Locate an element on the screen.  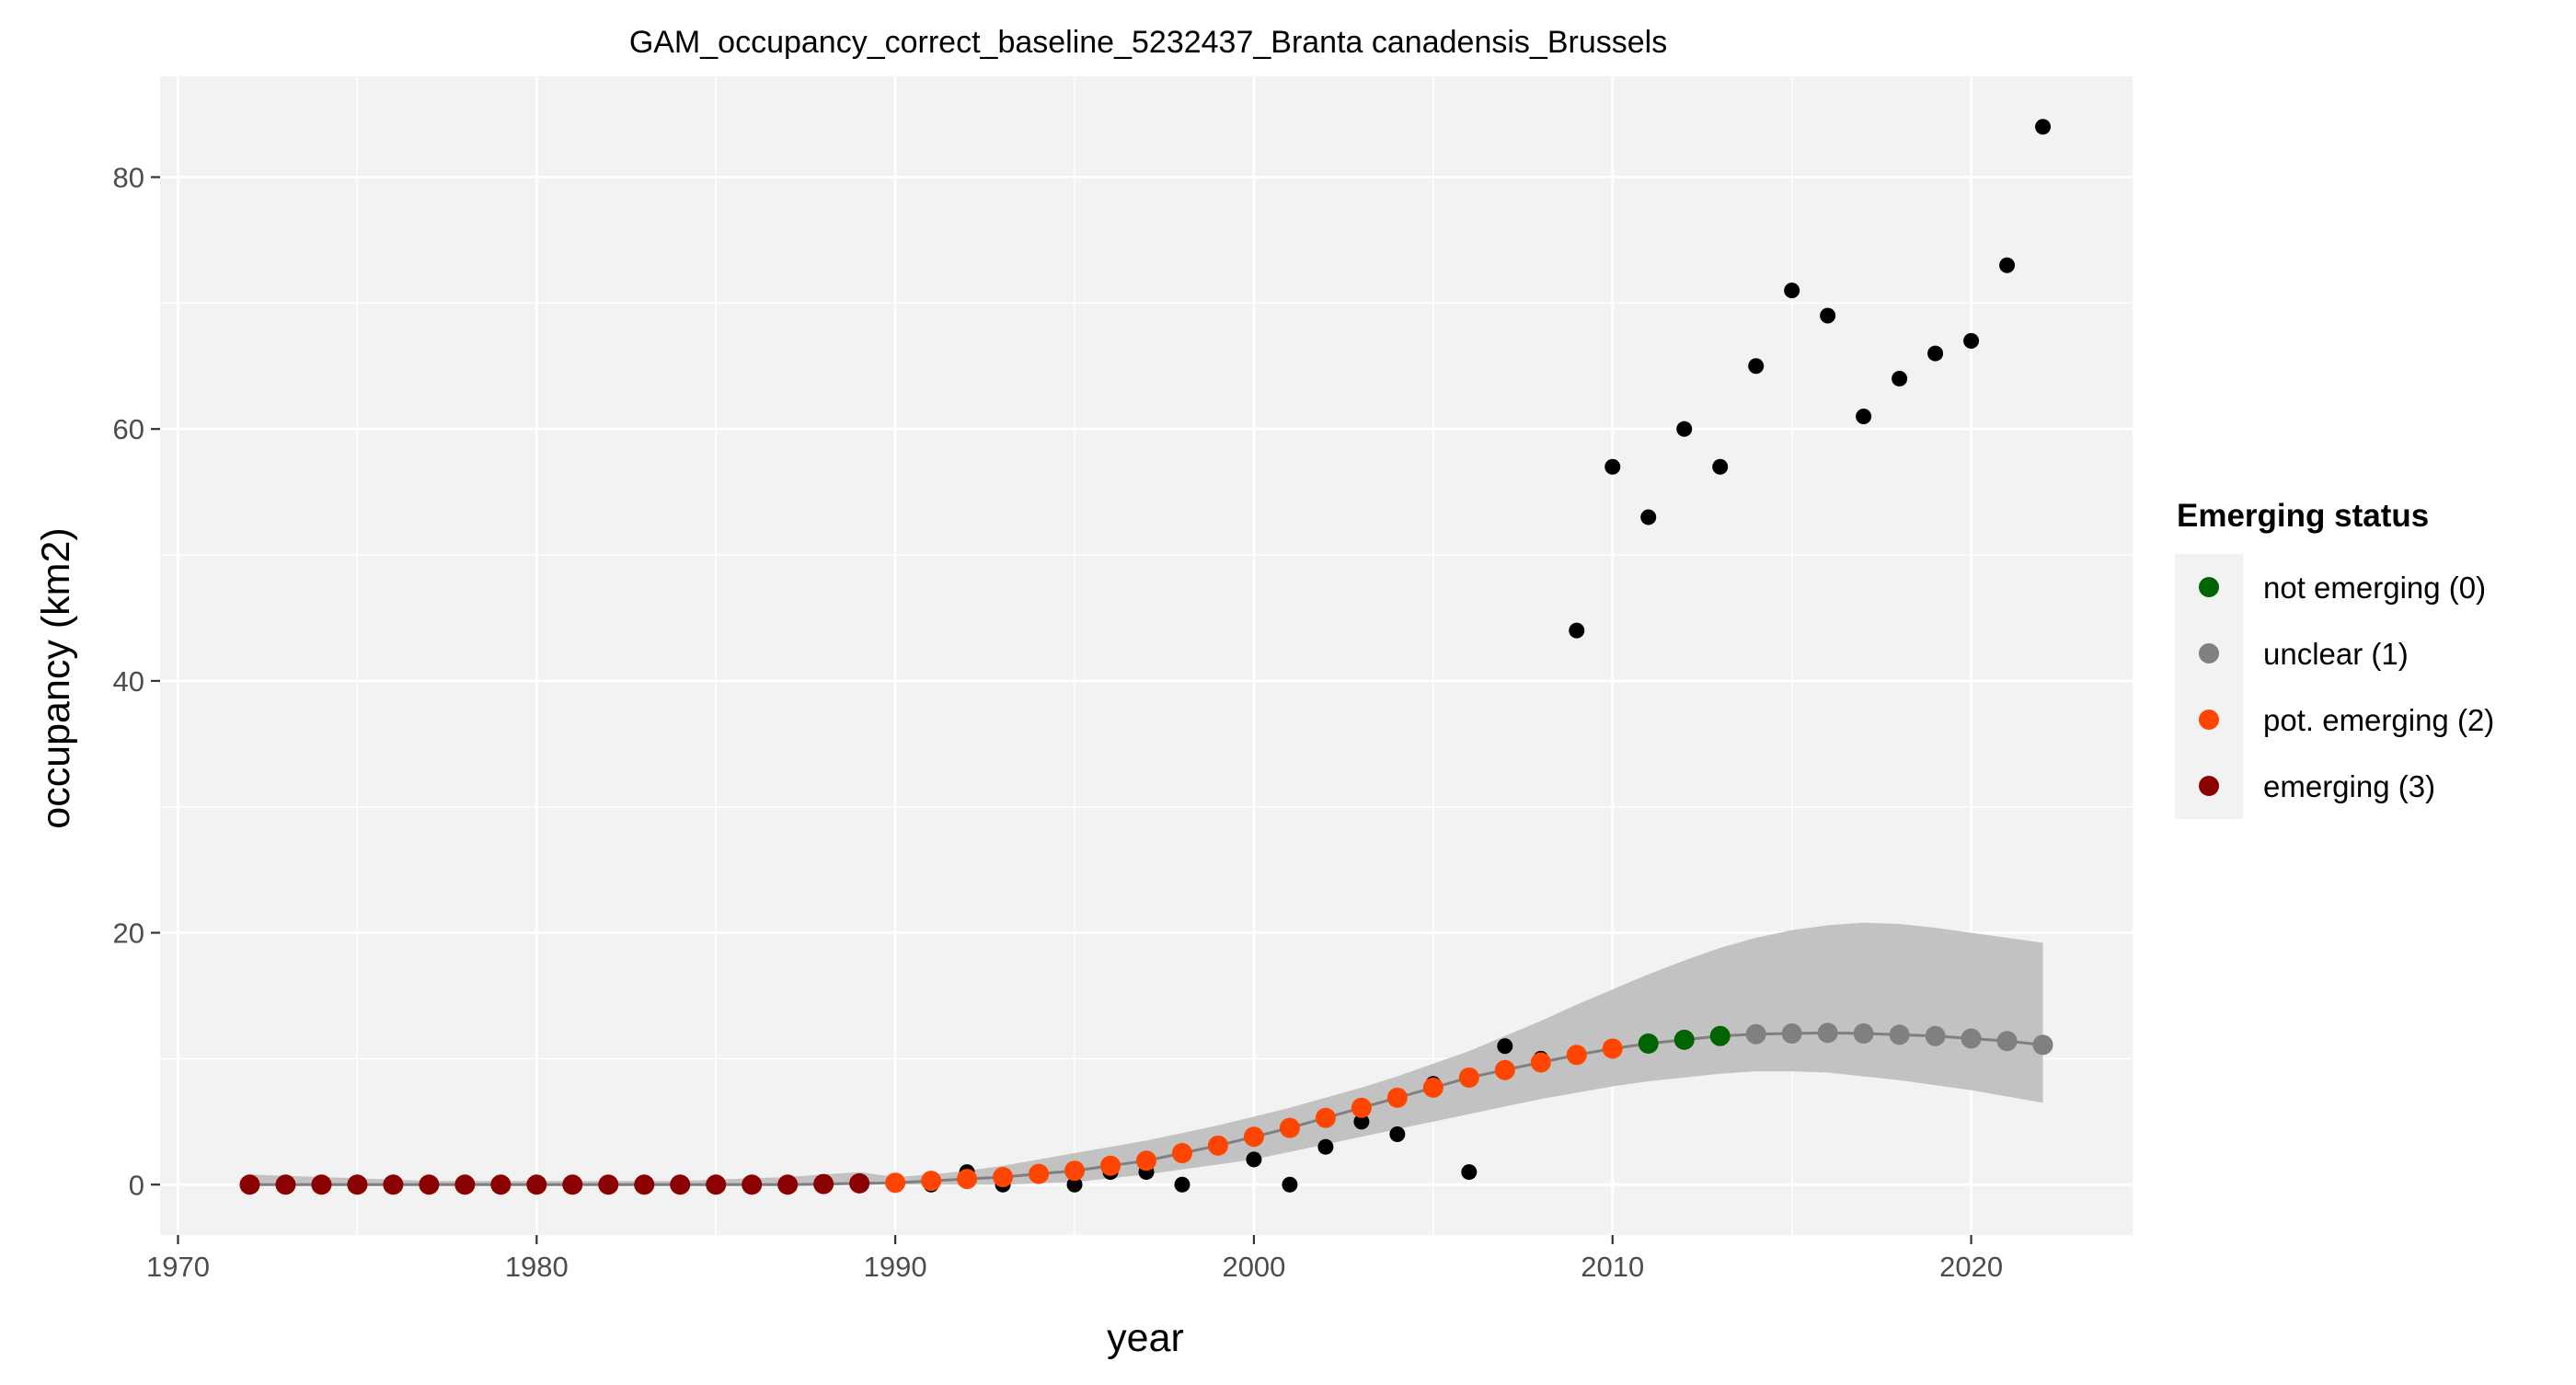
legend-key-background is located at coordinates (2209, 686).